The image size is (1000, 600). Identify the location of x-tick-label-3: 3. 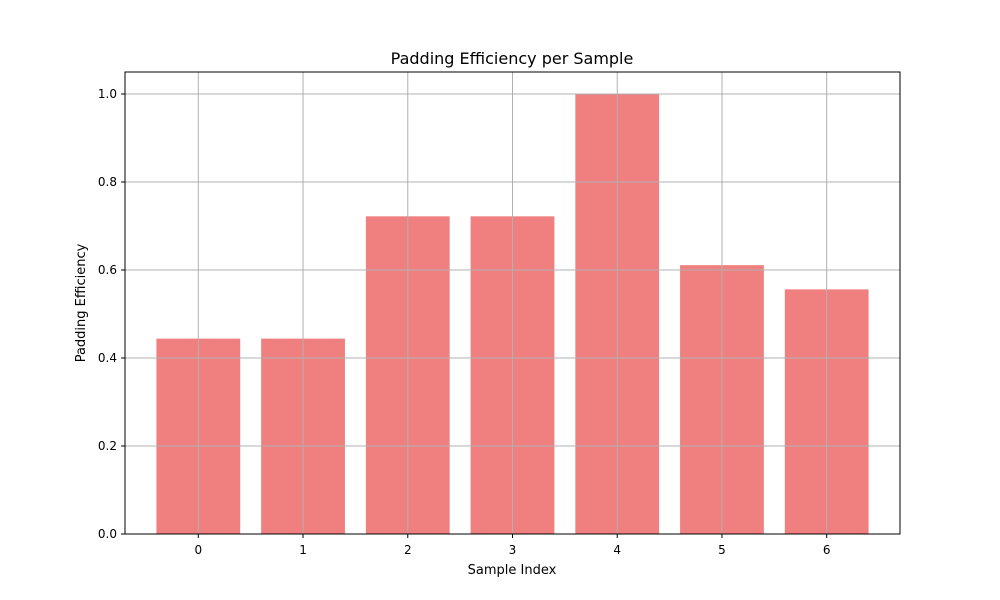
(513, 550).